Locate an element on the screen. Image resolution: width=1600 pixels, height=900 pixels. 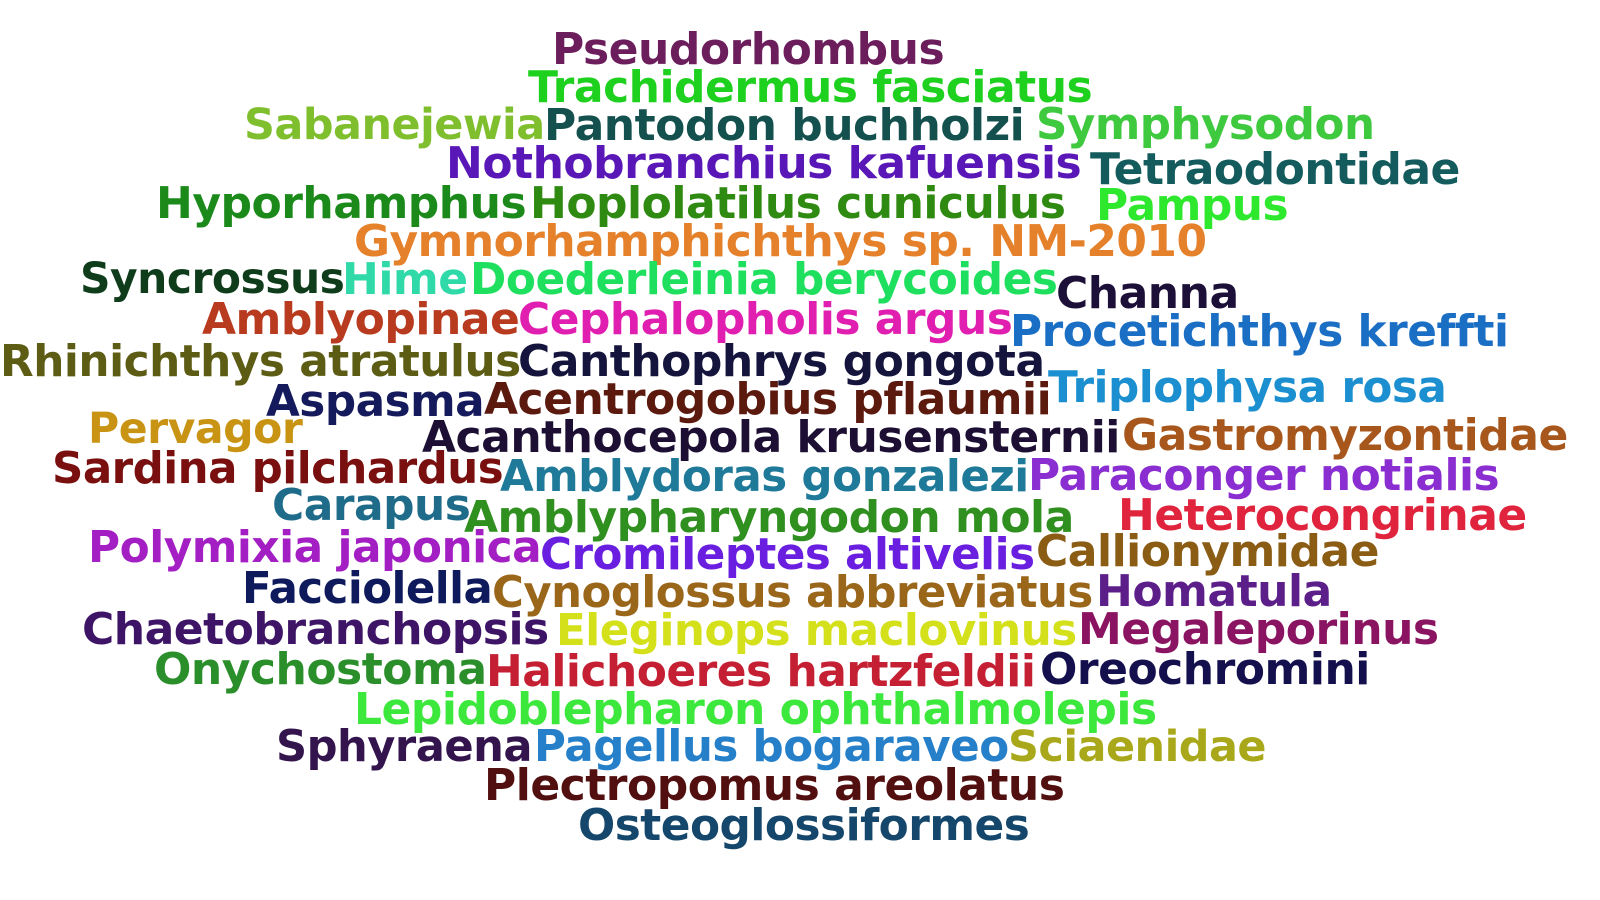
cloud-word: Procetichthys kreffti is located at coordinates (1259, 332).